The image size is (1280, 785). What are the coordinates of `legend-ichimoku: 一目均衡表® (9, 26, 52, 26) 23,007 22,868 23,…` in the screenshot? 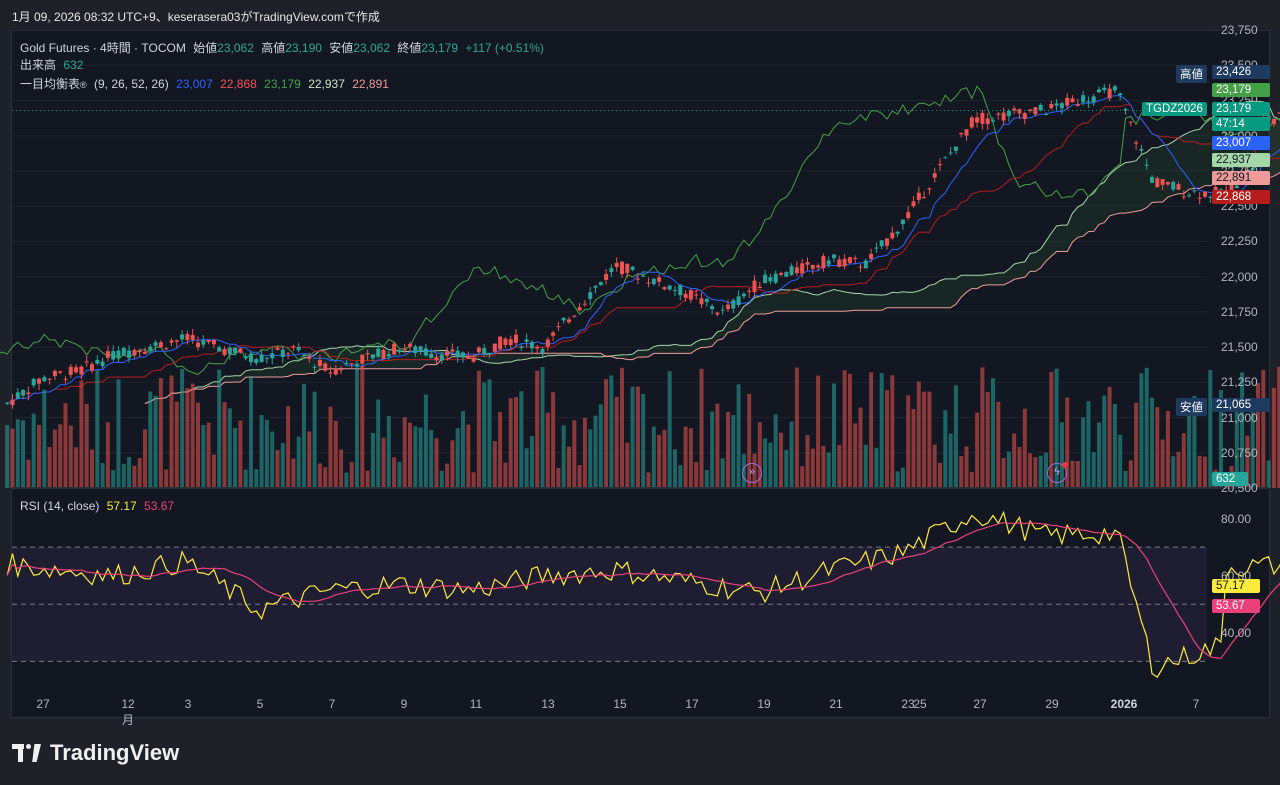 It's located at (206, 83).